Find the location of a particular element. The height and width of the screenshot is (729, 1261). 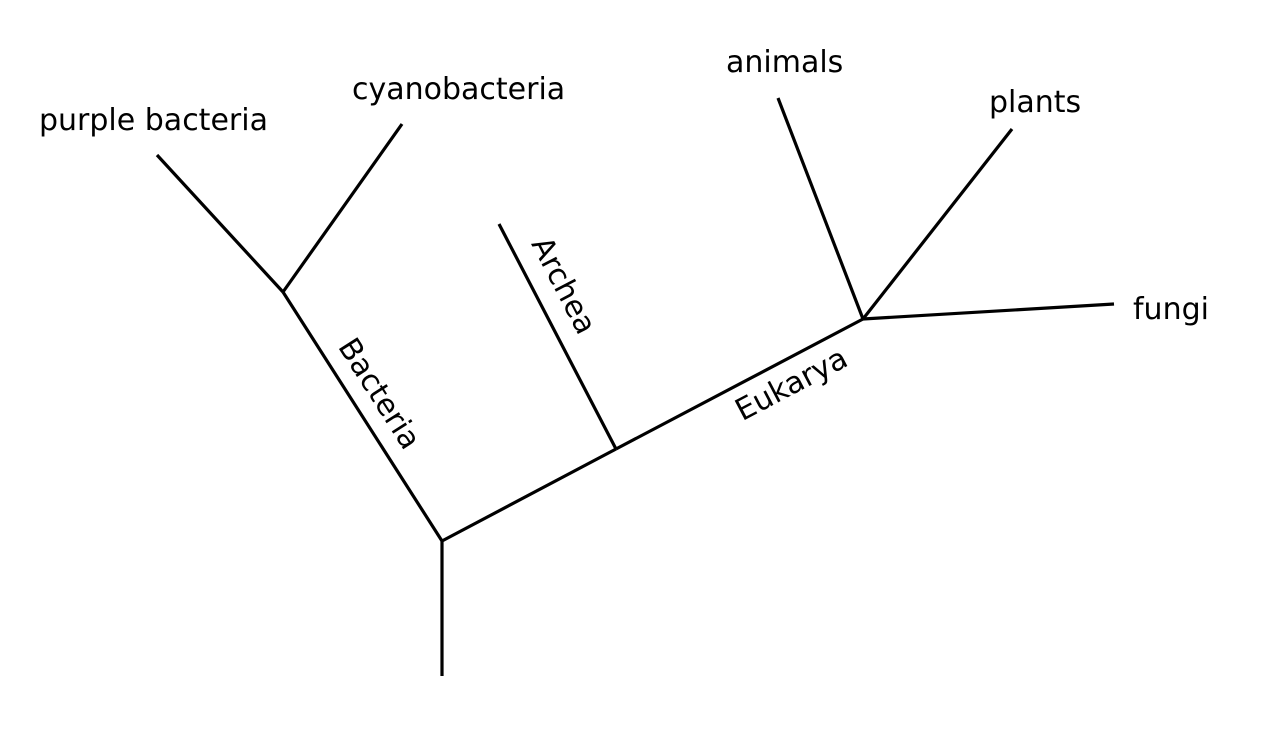

trunk-branch is located at coordinates (529, 495).